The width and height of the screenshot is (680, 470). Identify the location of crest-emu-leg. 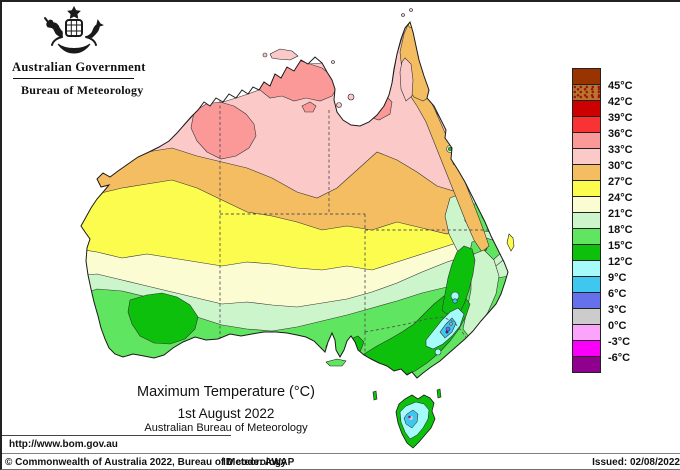
(91, 41).